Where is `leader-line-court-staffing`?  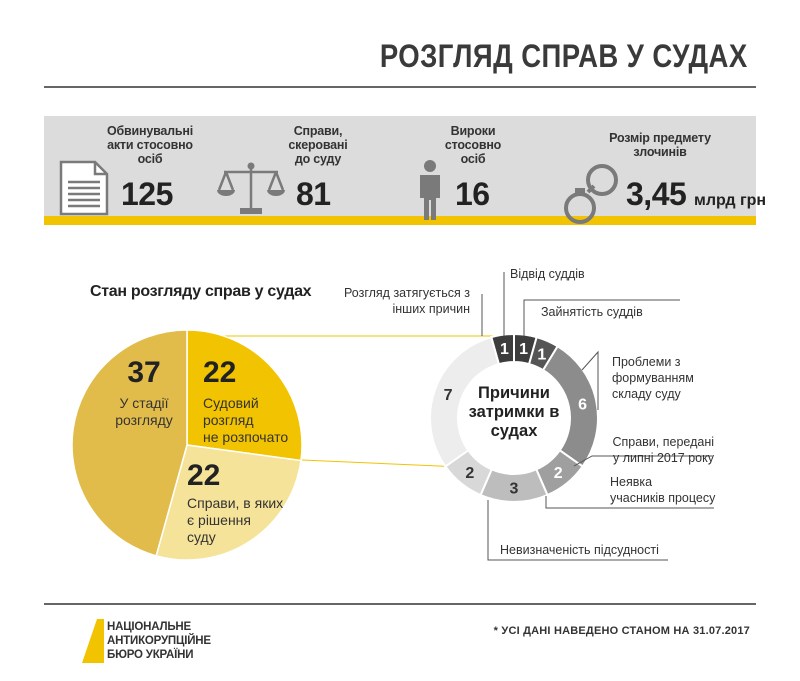 leader-line-court-staffing is located at coordinates (590, 380).